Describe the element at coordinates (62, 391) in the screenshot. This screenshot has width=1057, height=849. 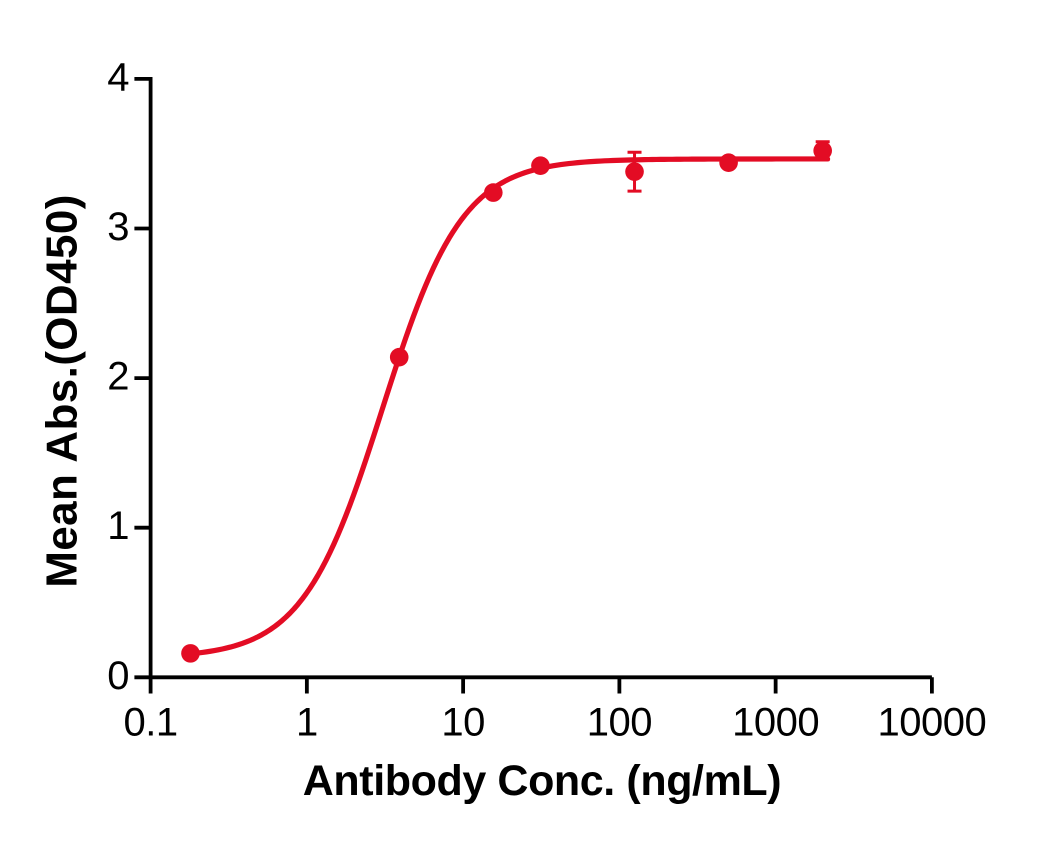
I see `y-axis-title: Mean Abs.(OD450)` at that location.